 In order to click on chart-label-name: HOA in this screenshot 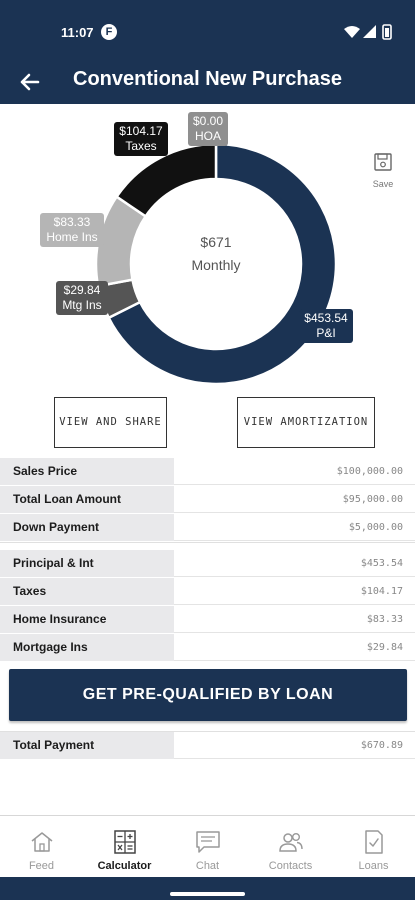, I will do `click(207, 136)`.